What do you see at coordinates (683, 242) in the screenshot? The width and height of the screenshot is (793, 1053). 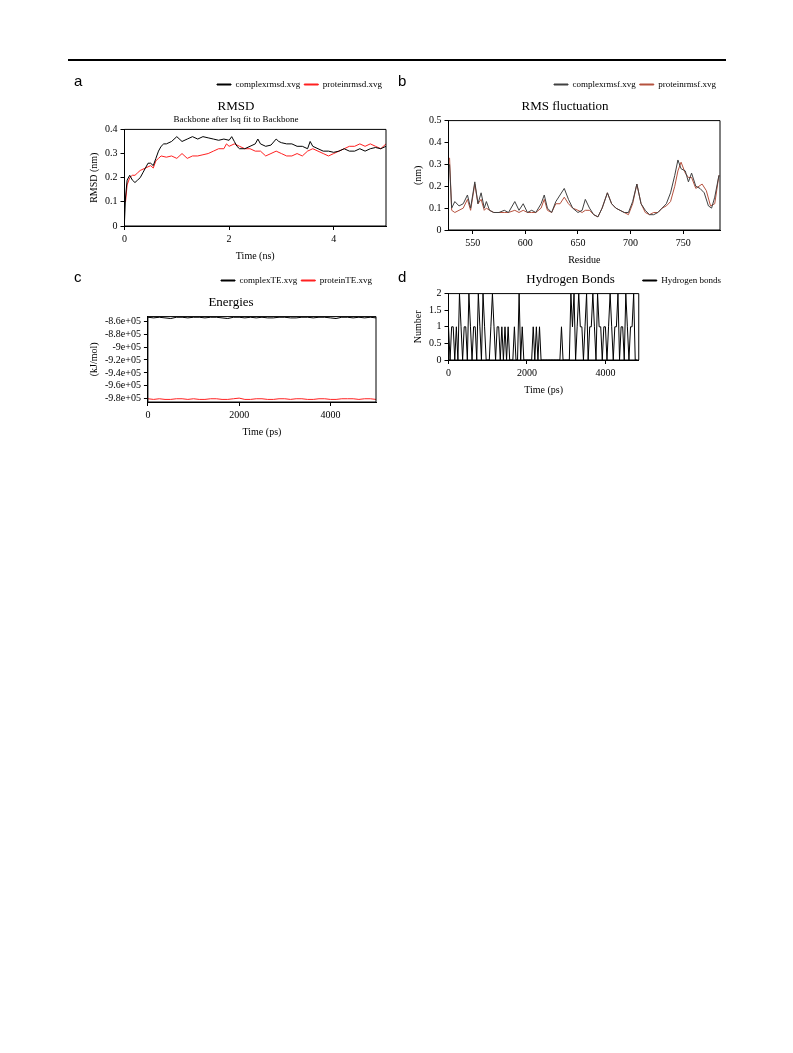 I see `x-tick-label: 750` at bounding box center [683, 242].